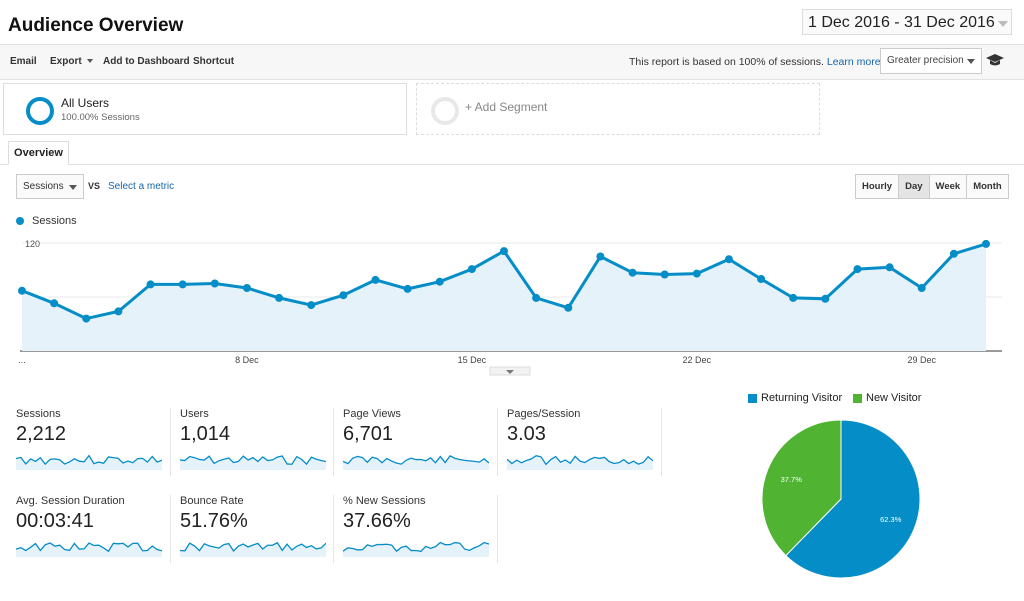  Describe the element at coordinates (891, 519) in the screenshot. I see `pie-slice-label: 62.3%` at that location.